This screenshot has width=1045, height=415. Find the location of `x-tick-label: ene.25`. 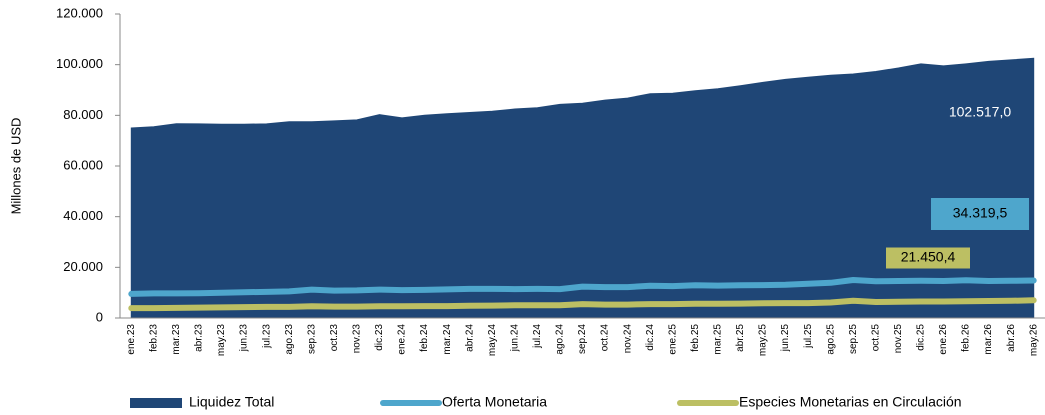

x-tick-label: ene.25 is located at coordinates (672, 339).